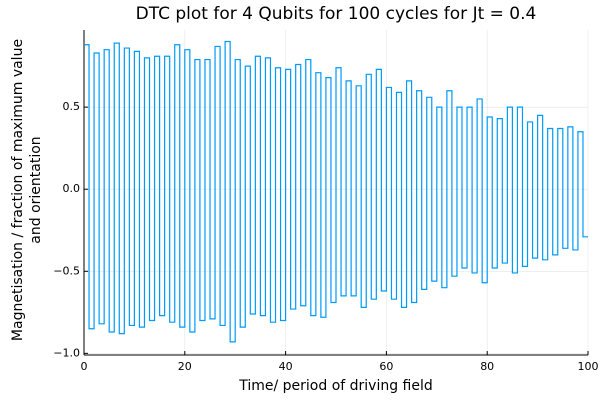  Describe the element at coordinates (185, 366) in the screenshot. I see `x-tick-label: 20` at that location.